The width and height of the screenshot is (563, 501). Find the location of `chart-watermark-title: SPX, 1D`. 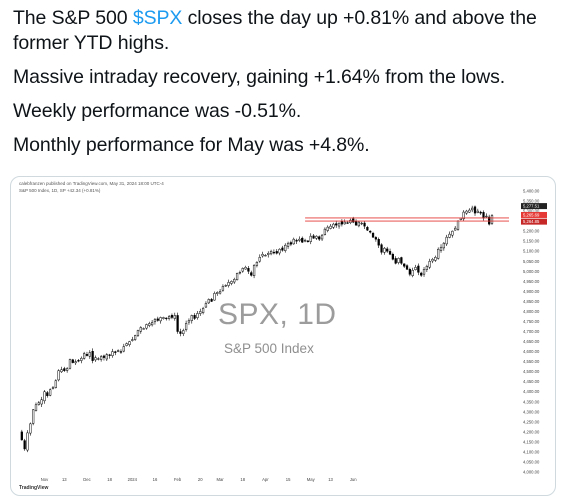

chart-watermark-title: SPX, 1D is located at coordinates (277, 314).